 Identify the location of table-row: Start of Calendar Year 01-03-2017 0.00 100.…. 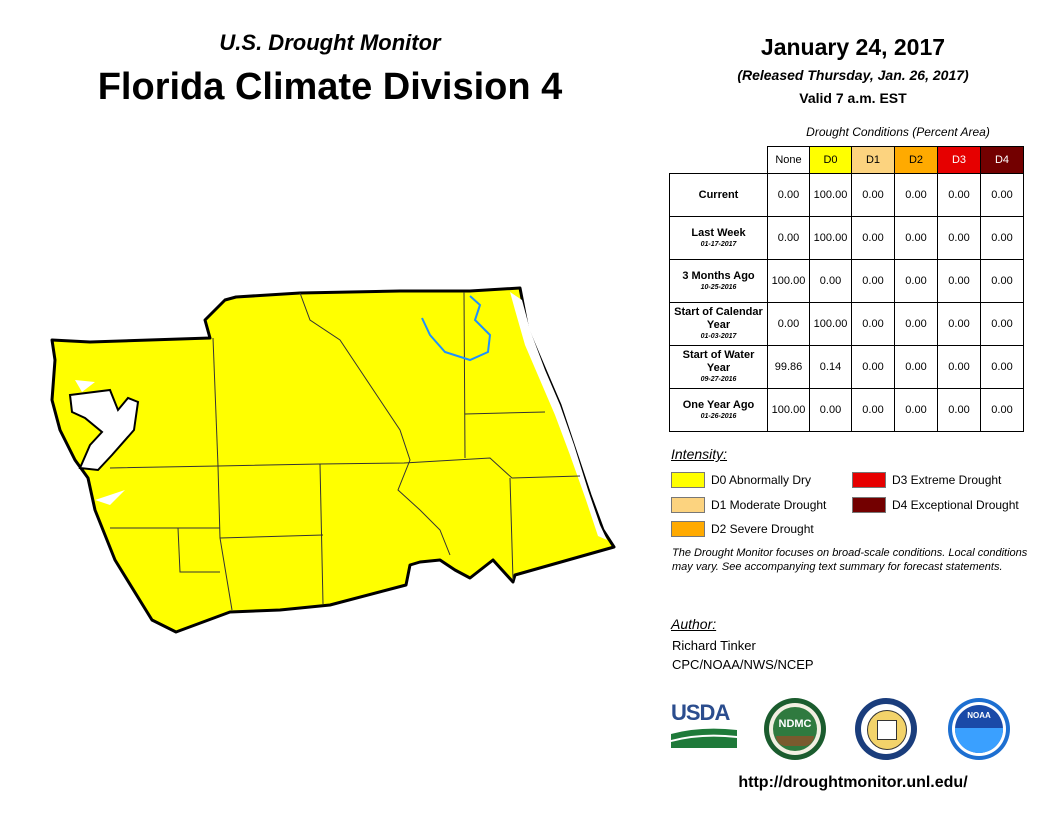
(846, 324).